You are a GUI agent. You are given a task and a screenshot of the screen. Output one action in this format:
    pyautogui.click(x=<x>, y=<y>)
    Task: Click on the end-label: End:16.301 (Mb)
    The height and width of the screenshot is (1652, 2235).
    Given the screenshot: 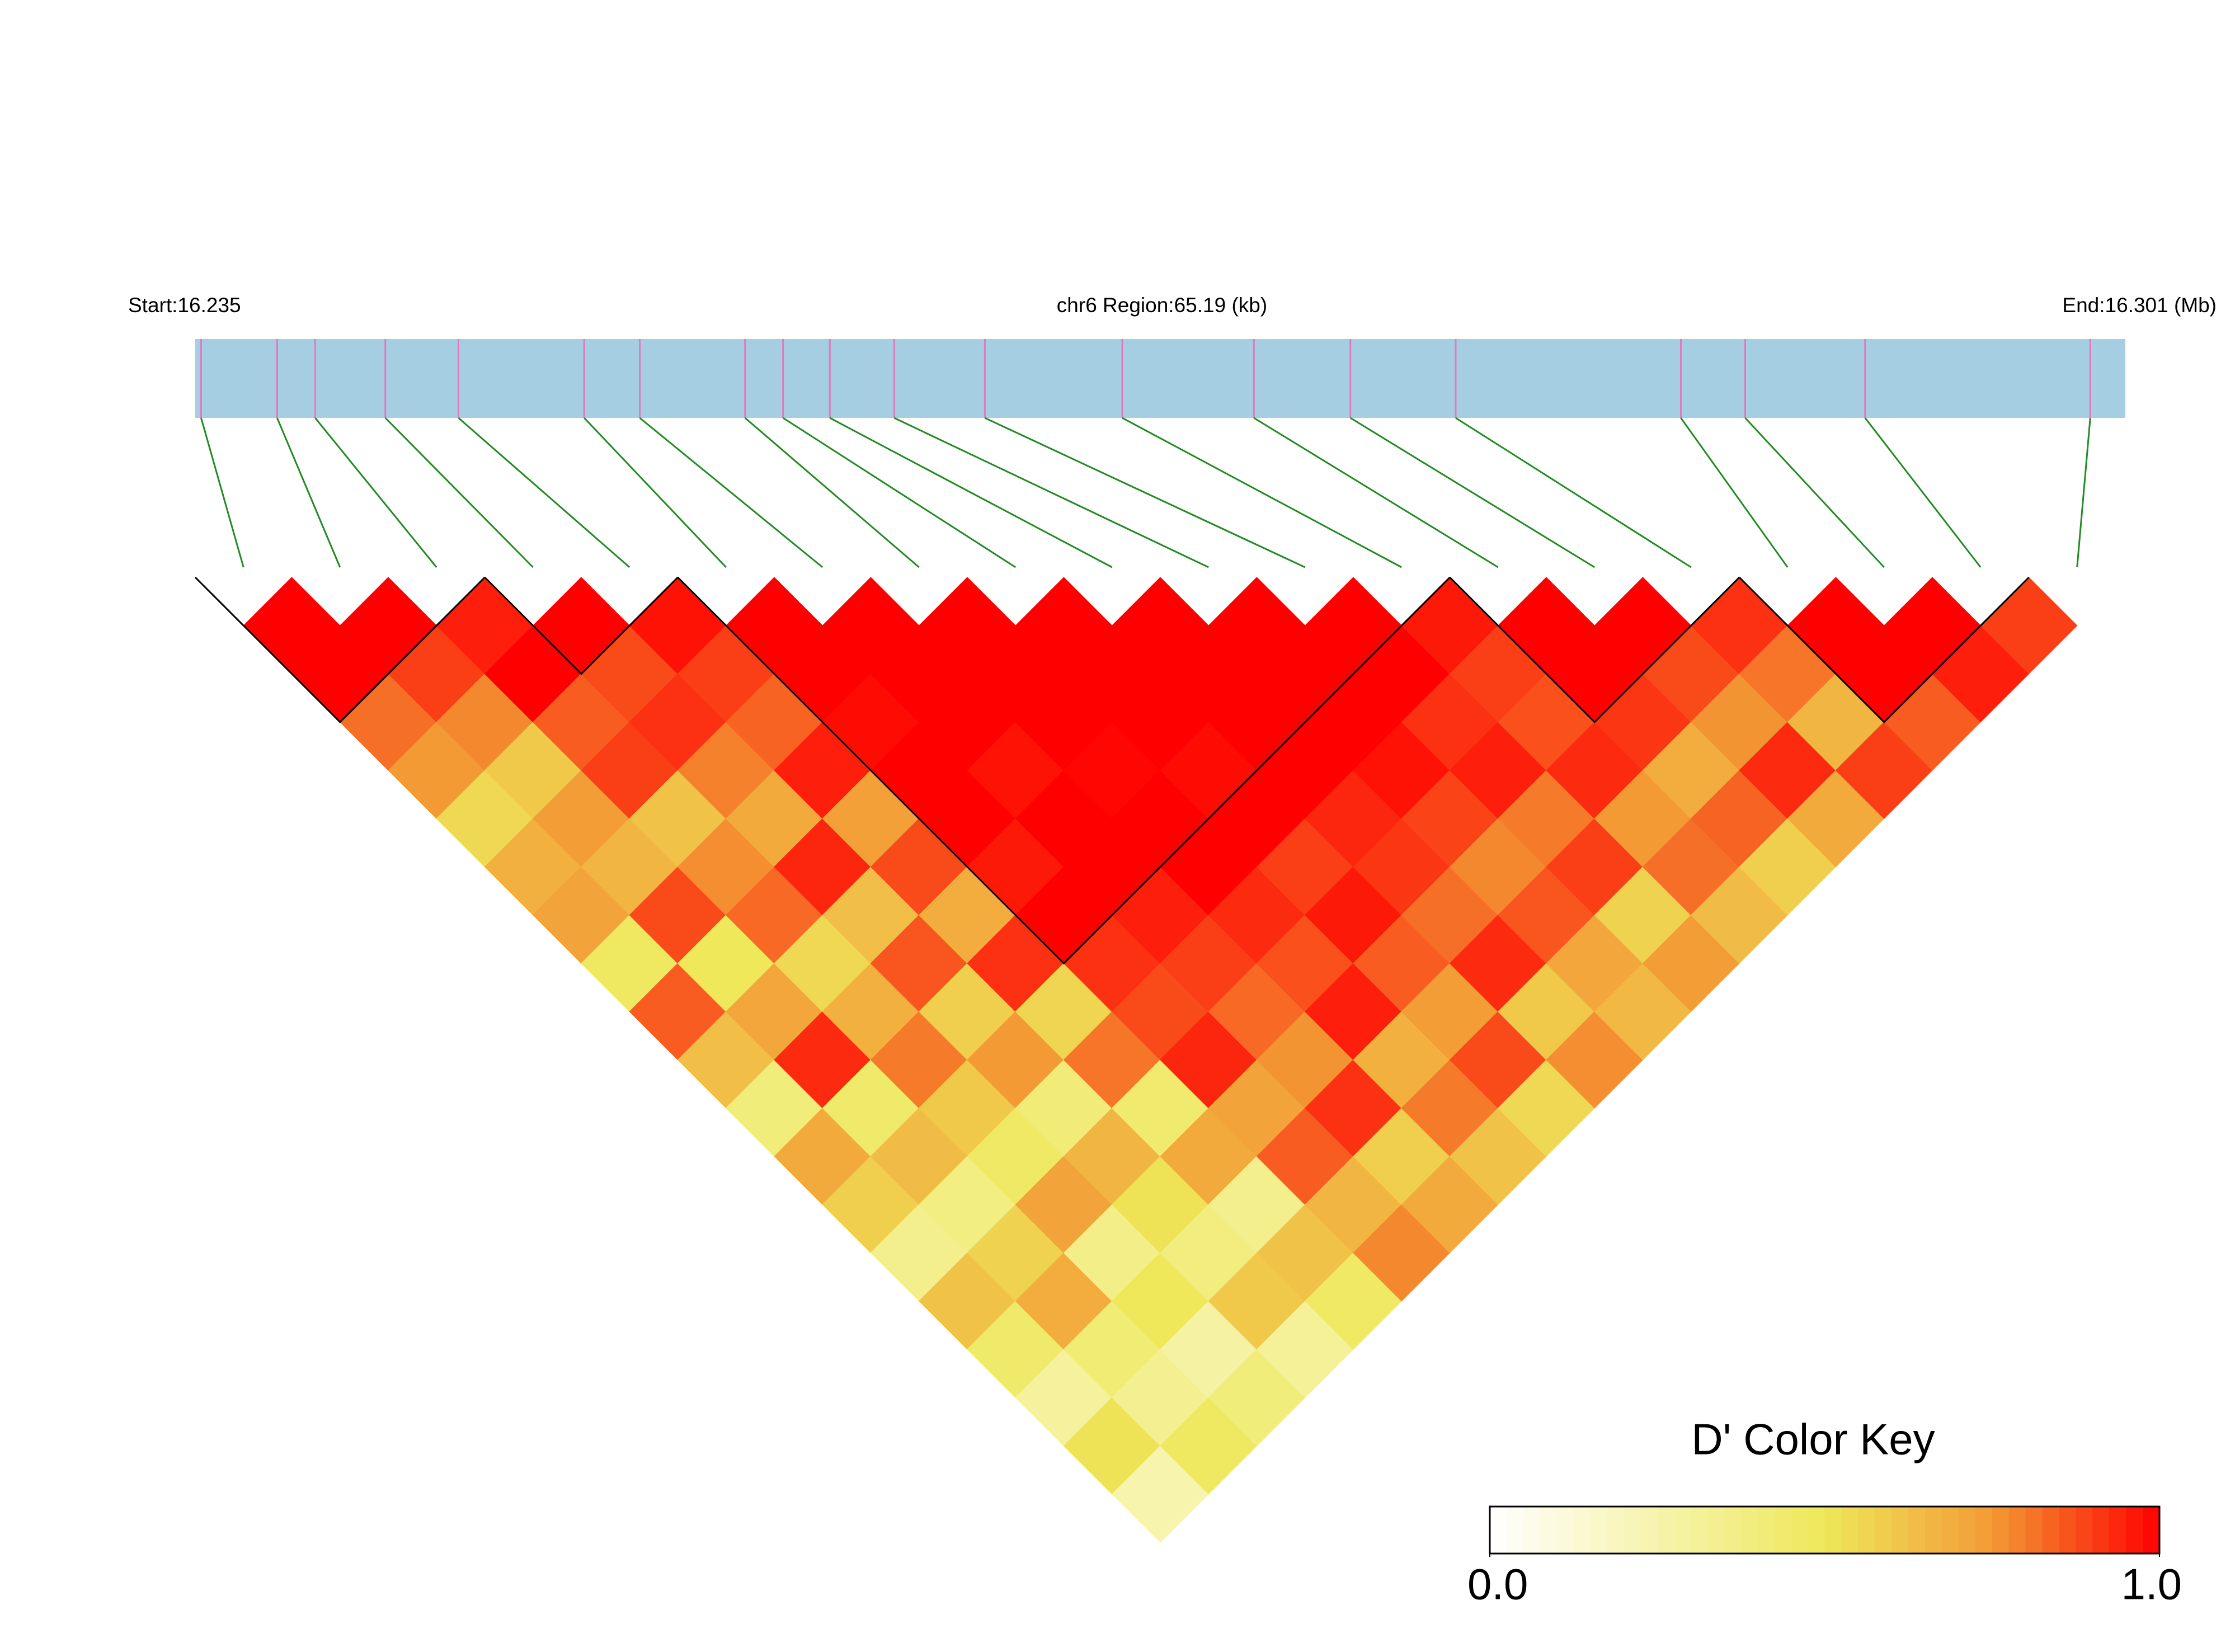 What is the action you would take?
    pyautogui.click(x=2139, y=306)
    